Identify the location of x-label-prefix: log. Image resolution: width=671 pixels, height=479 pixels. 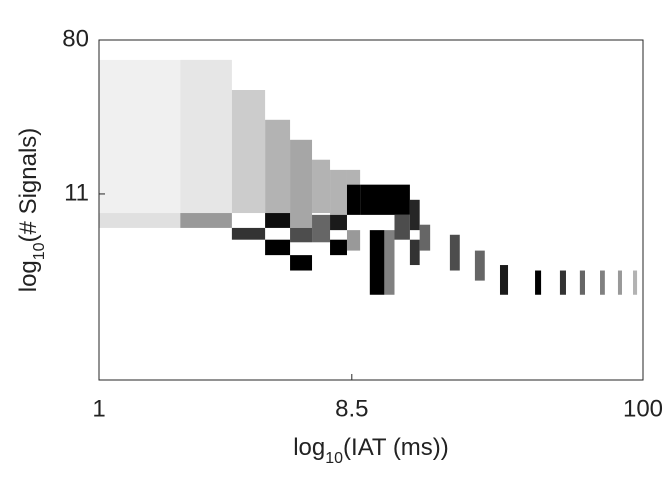
(309, 447).